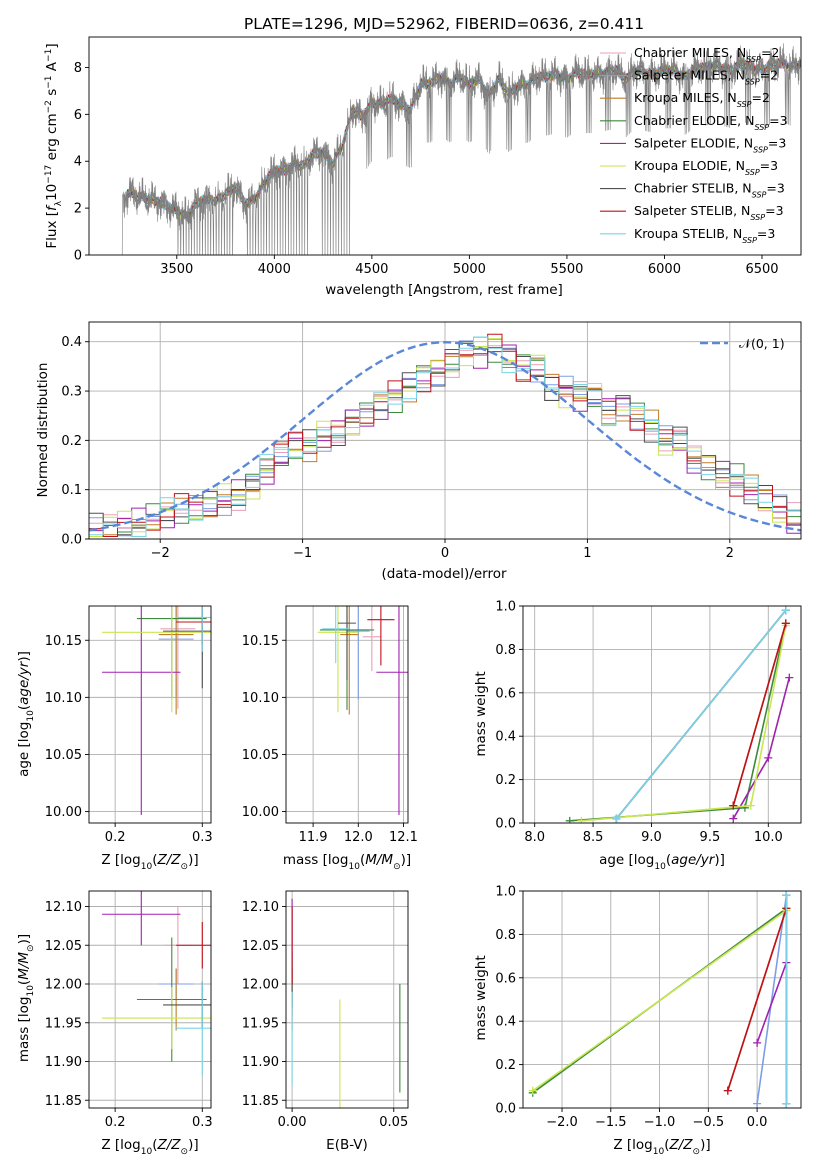 This screenshot has width=819, height=1170. Describe the element at coordinates (702, 99) in the screenshot. I see `legend-label: Kroupa MILES, NSSP=2` at that location.